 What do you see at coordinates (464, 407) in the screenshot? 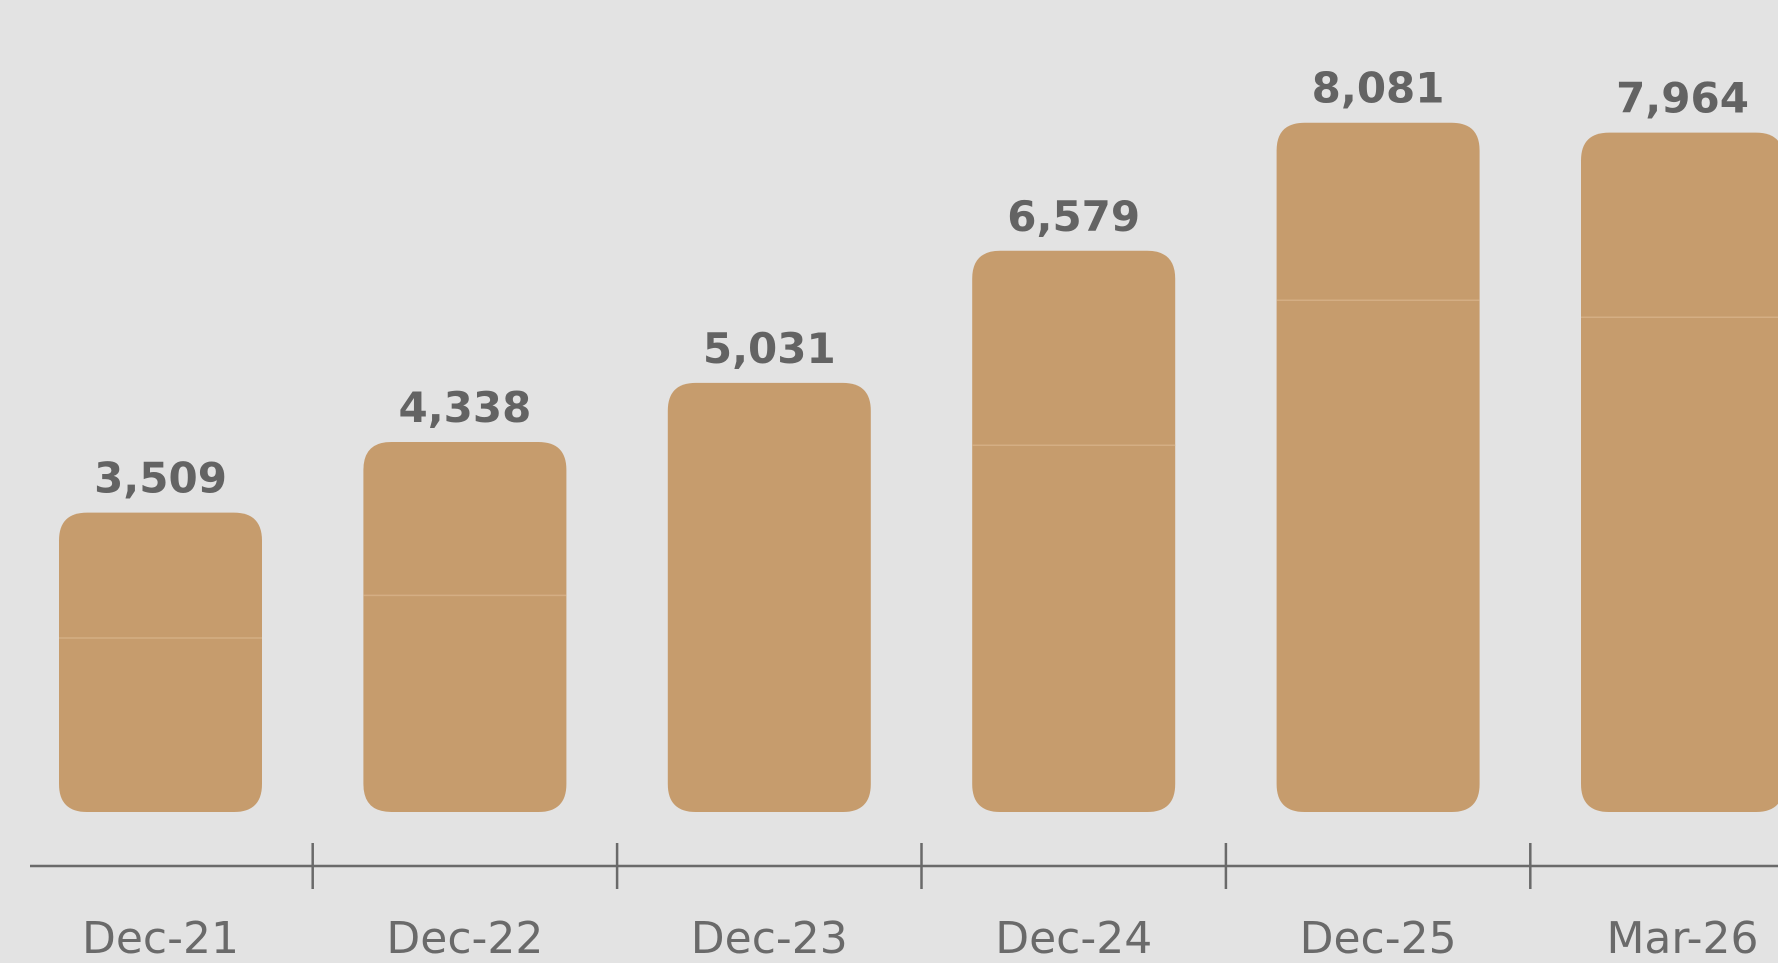
I see `value-label-dec-22: 4,338` at bounding box center [464, 407].